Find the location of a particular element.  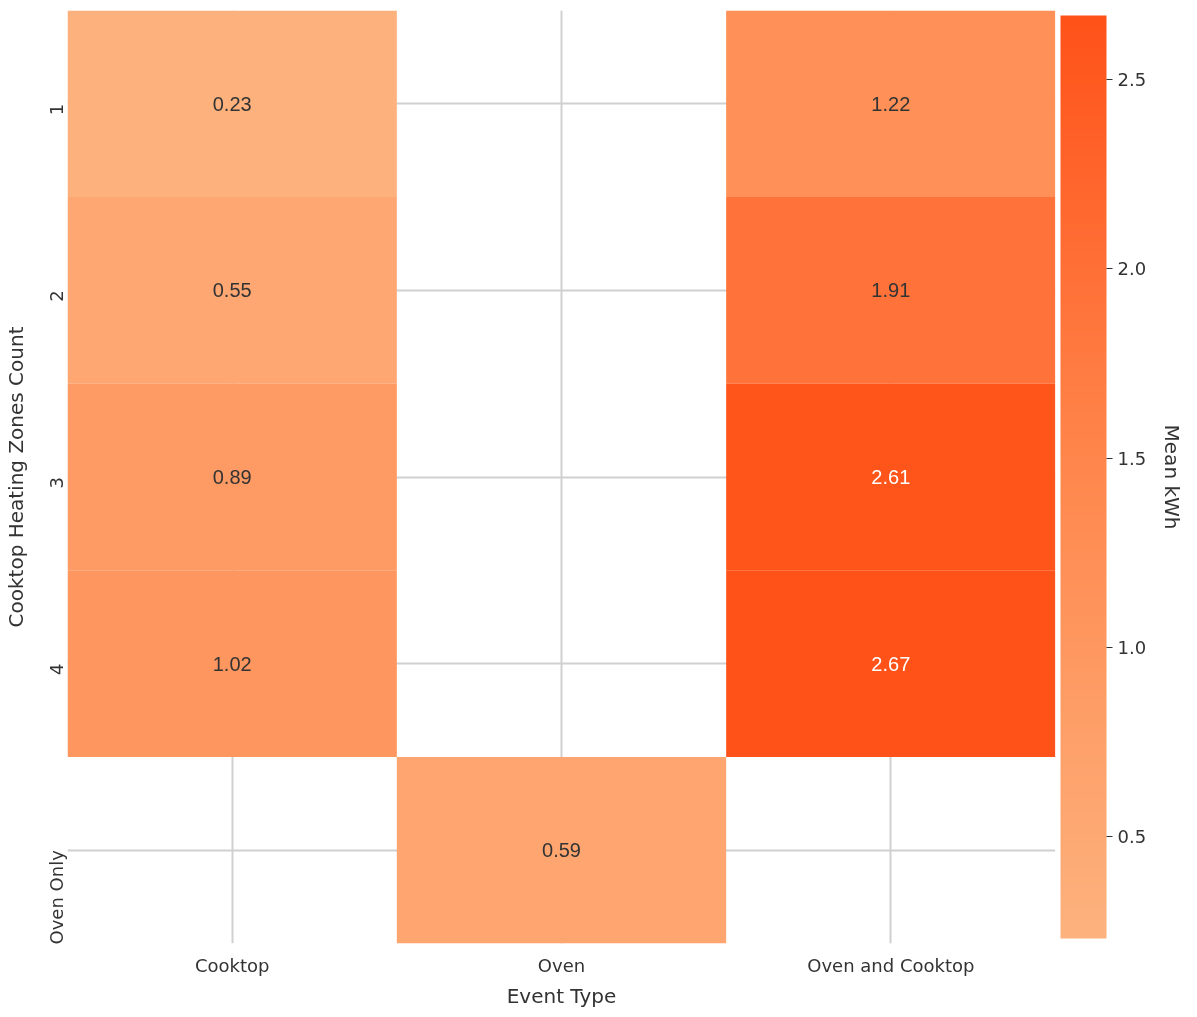

y-tick-label: 3 is located at coordinates (56, 483).